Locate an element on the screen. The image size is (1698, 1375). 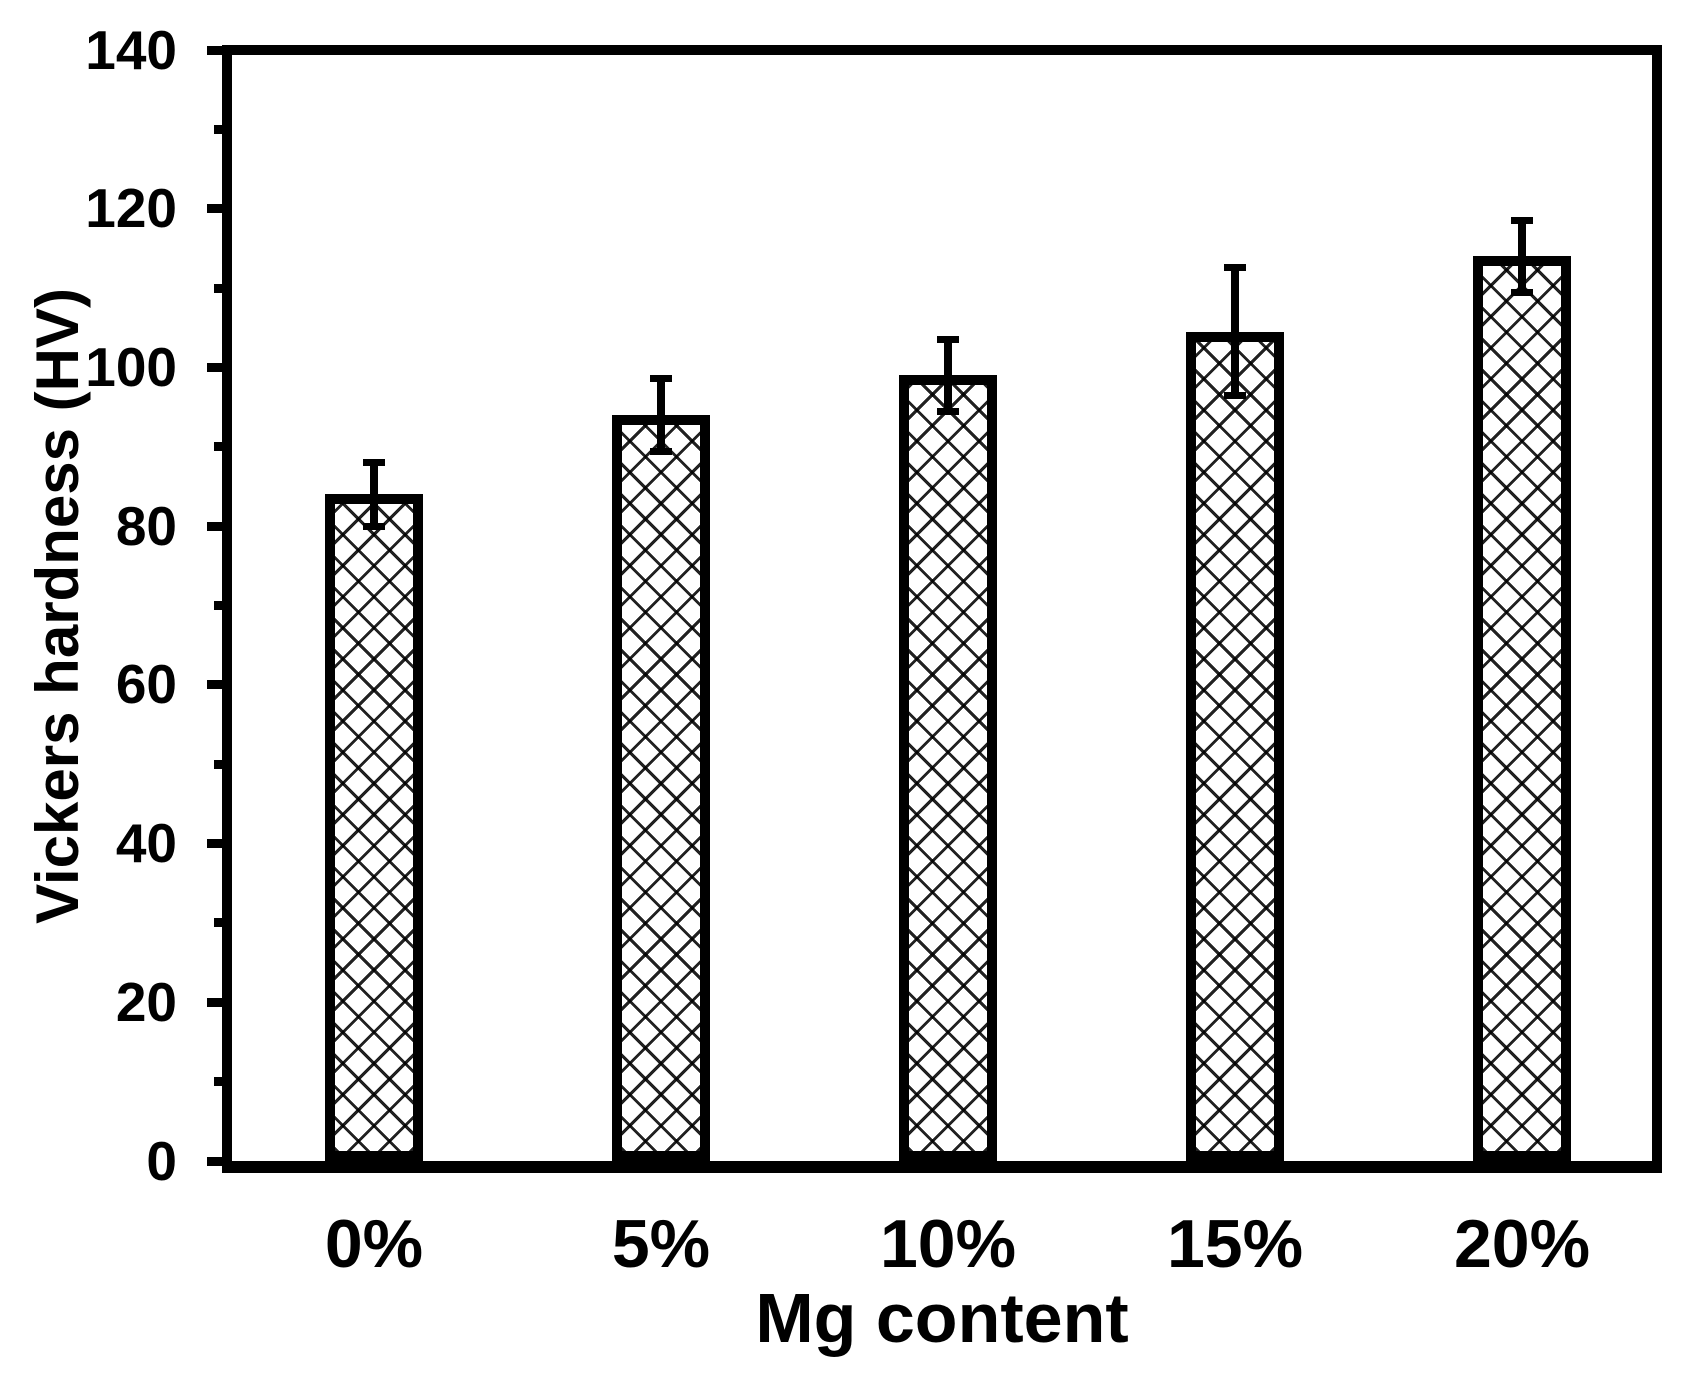
x-axis-title: Mg content is located at coordinates (942, 1318).